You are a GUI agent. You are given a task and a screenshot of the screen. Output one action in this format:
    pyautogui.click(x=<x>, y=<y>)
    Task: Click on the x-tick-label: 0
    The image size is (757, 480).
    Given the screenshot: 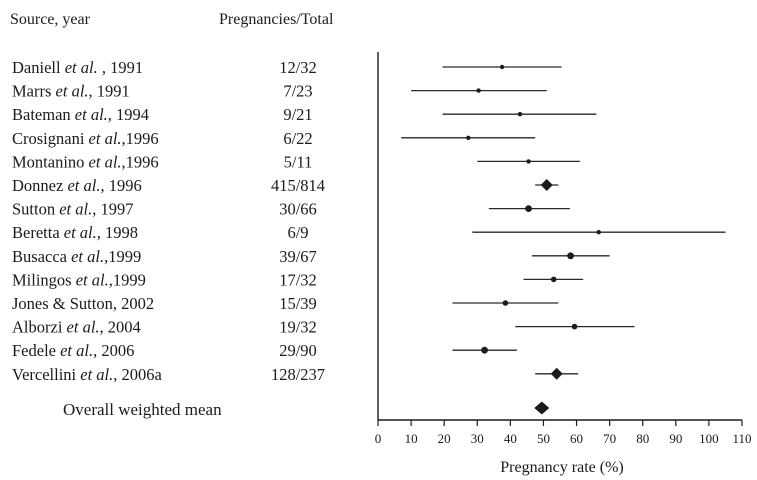 What is the action you would take?
    pyautogui.click(x=378, y=438)
    